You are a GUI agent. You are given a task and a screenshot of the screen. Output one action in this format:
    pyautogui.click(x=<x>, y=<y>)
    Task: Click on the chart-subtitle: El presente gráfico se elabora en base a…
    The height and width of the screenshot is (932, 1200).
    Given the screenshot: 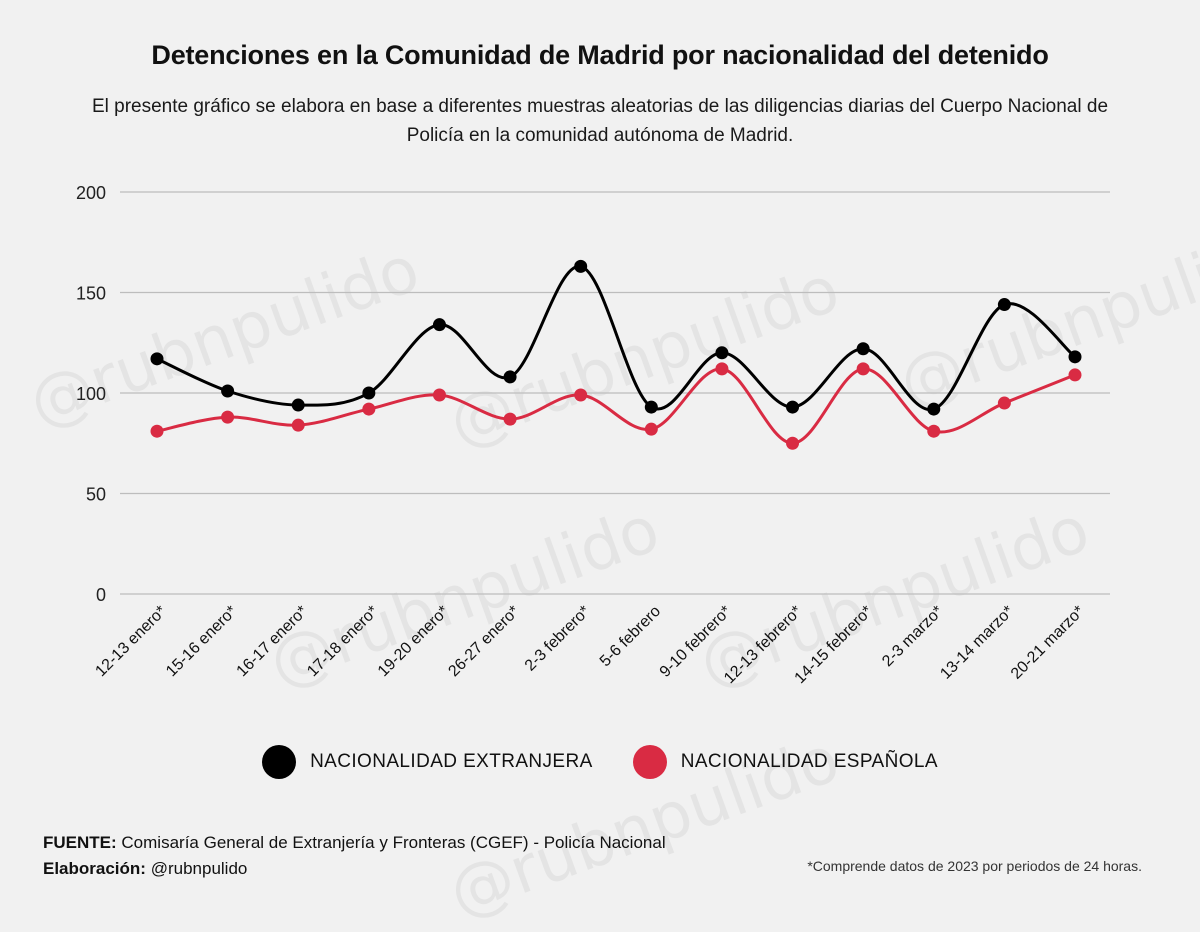 What is the action you would take?
    pyautogui.click(x=600, y=121)
    